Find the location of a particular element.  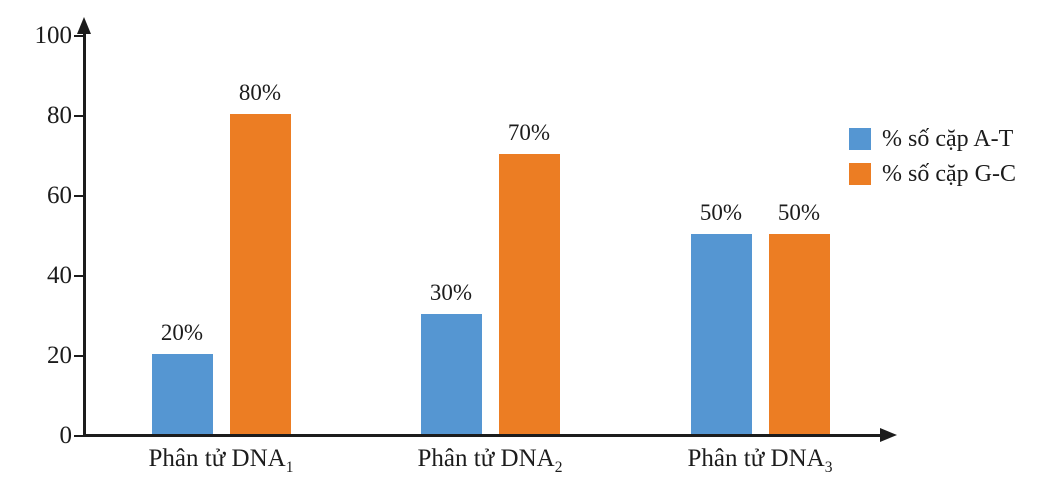

legend-label: % số cặp G-C is located at coordinates (949, 174).